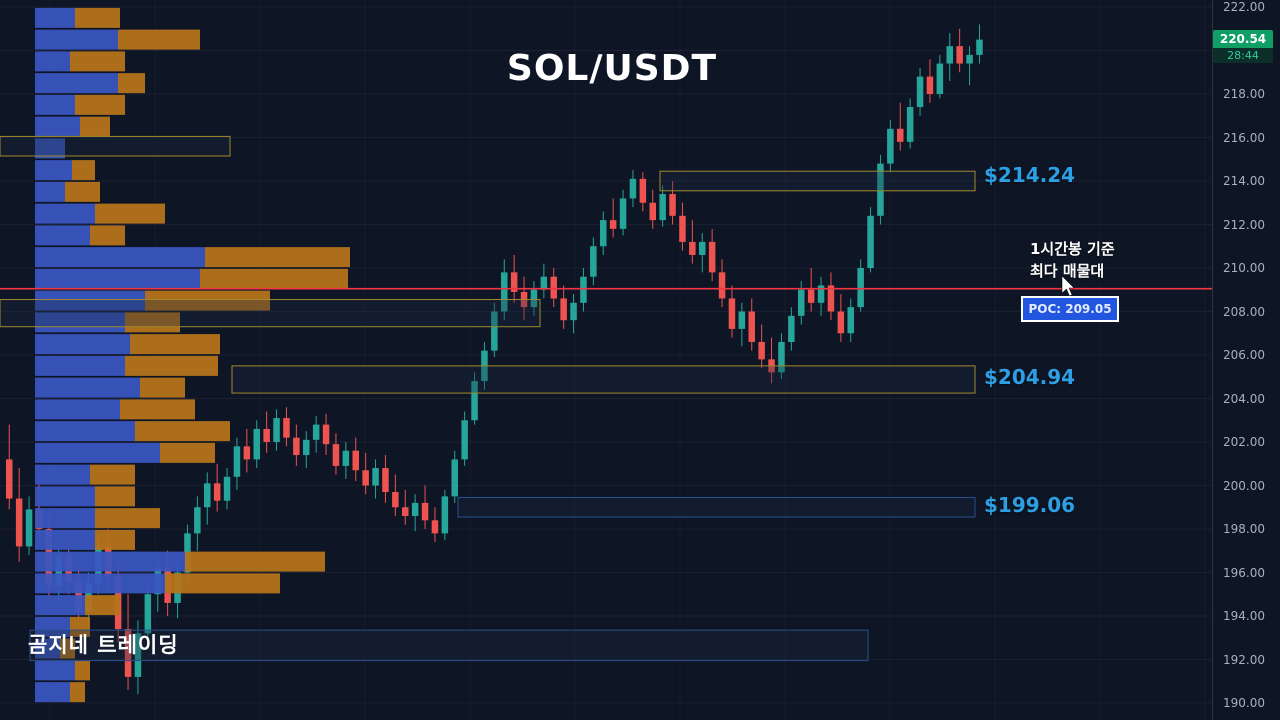 The image size is (1280, 720). Describe the element at coordinates (1244, 442) in the screenshot. I see `price-tick: 202.00` at that location.